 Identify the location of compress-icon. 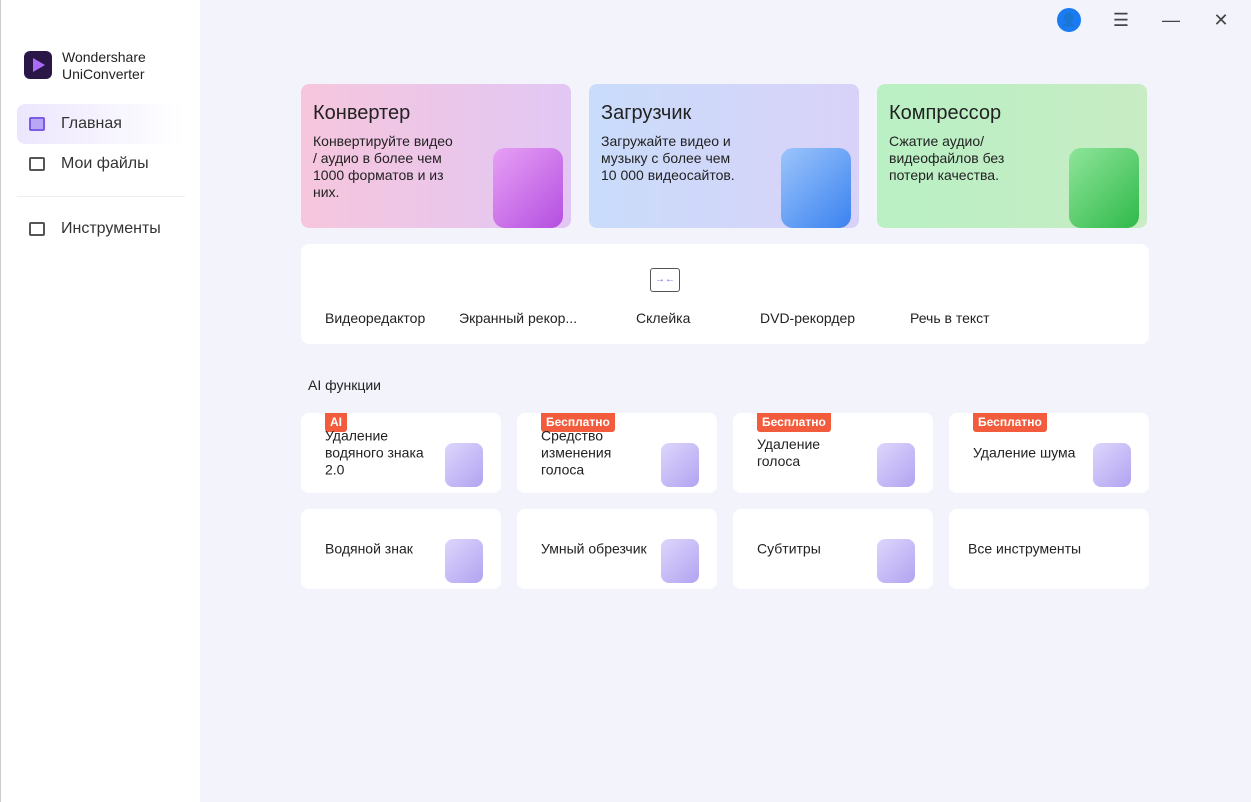
(1104, 188).